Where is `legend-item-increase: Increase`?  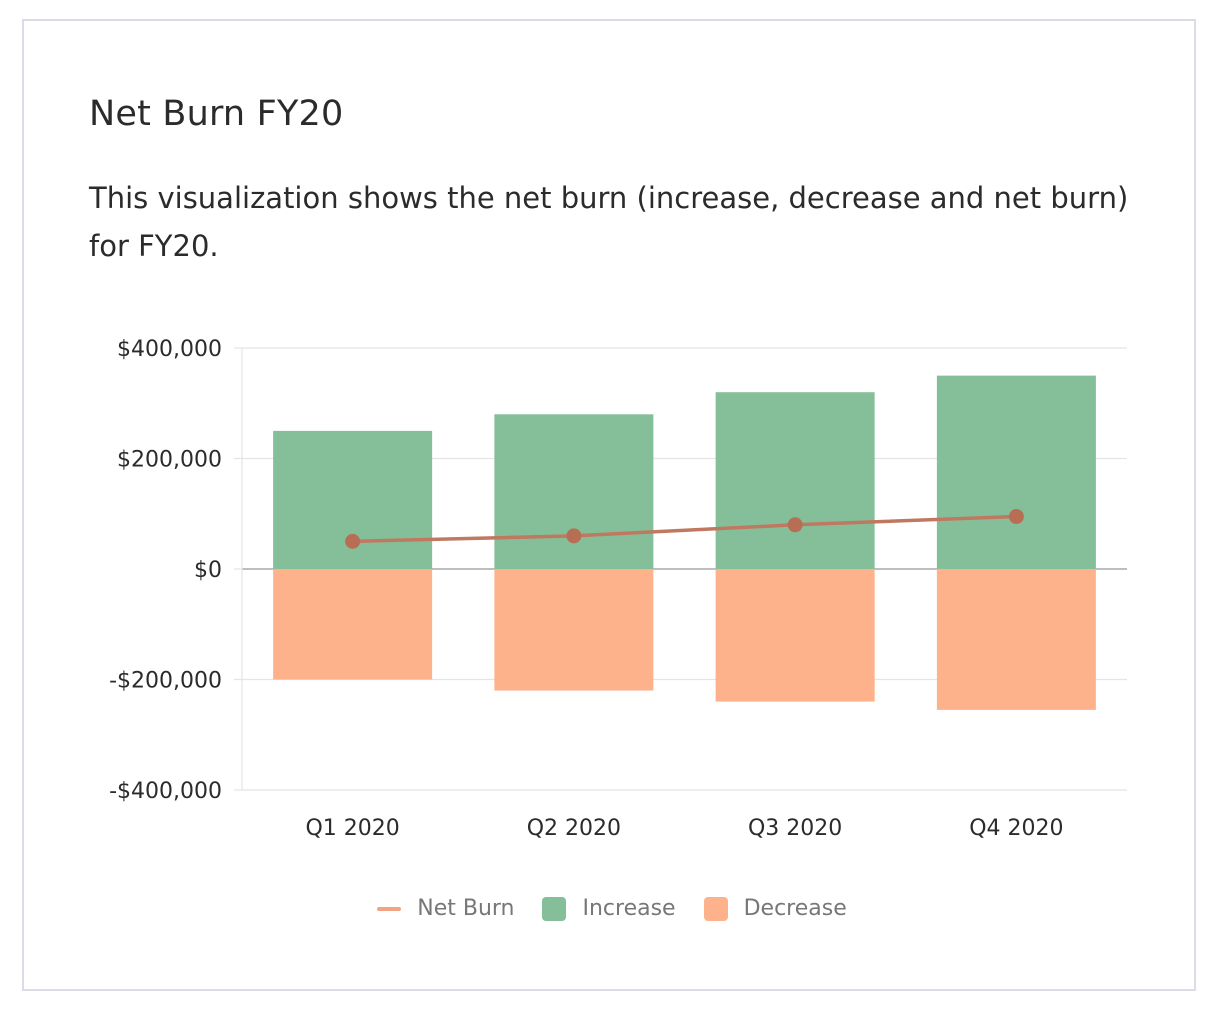
legend-item-increase: Increase is located at coordinates (607, 908).